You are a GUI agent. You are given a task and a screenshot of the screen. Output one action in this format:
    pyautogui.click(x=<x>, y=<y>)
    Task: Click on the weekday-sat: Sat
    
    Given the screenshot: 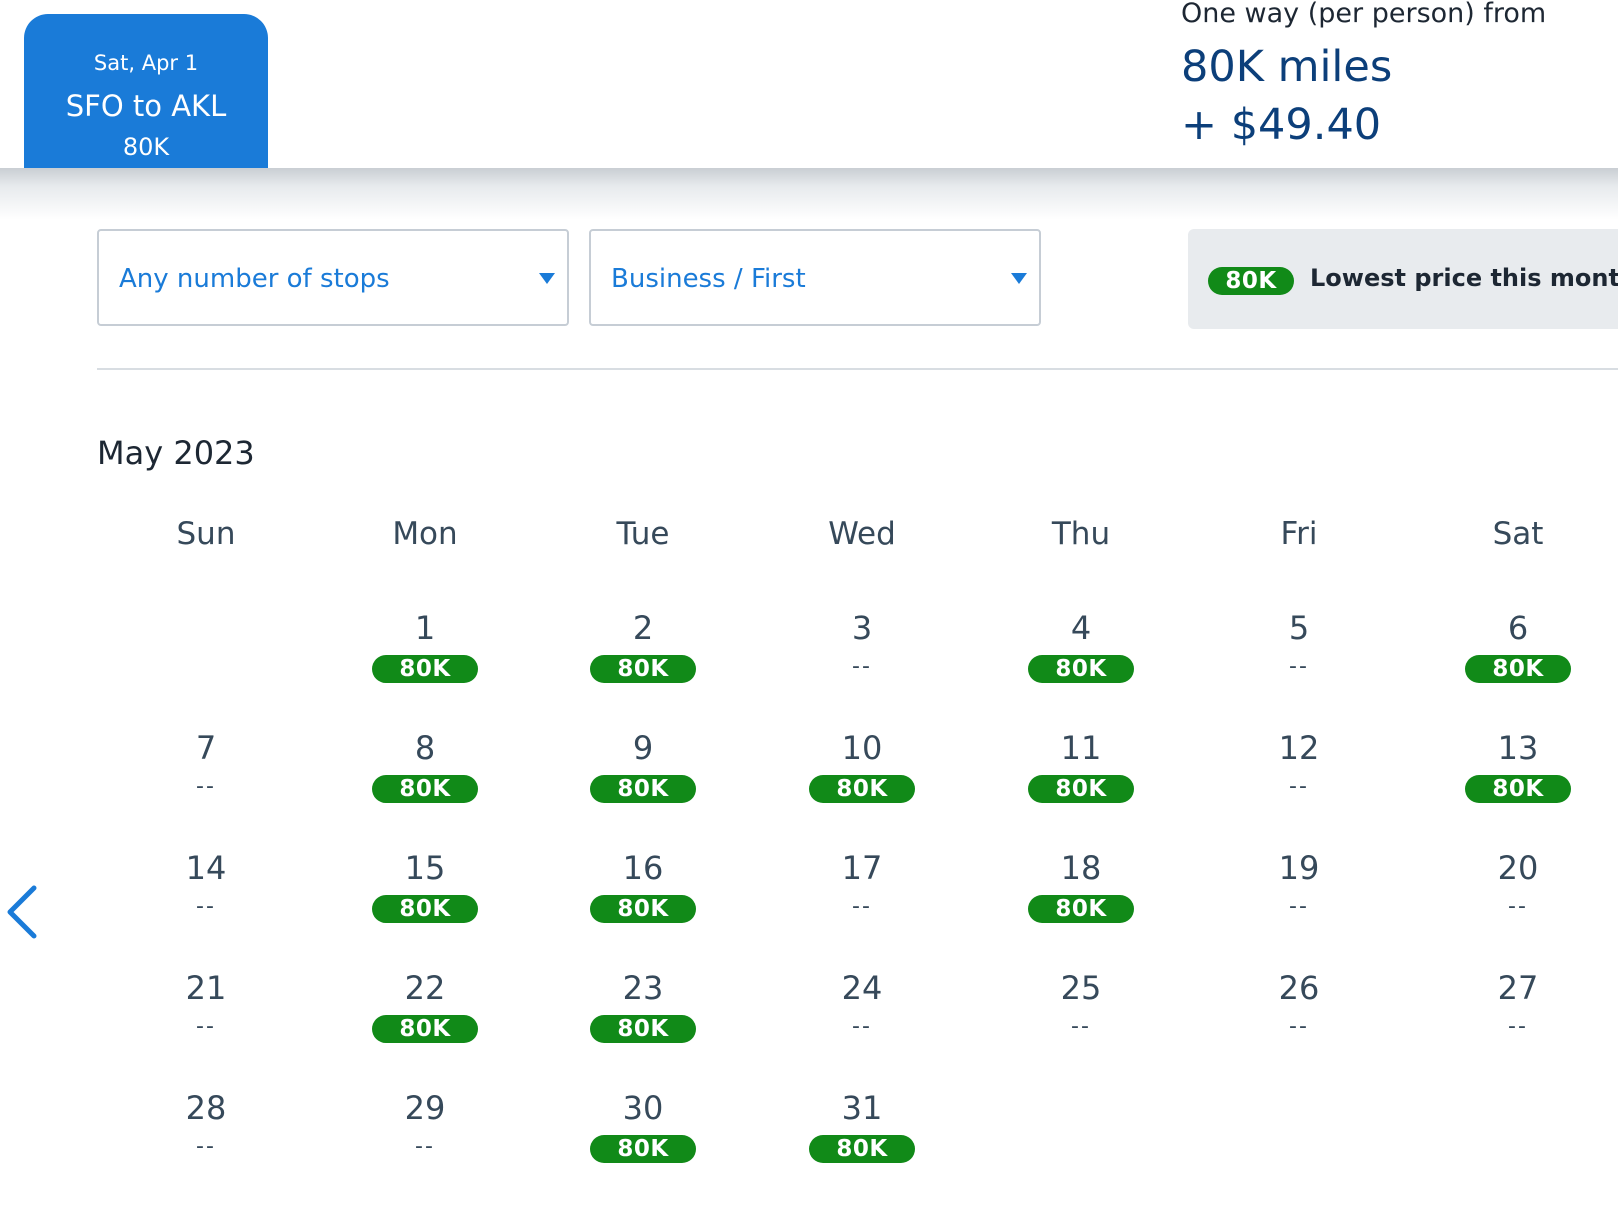 What is the action you would take?
    pyautogui.click(x=1518, y=534)
    